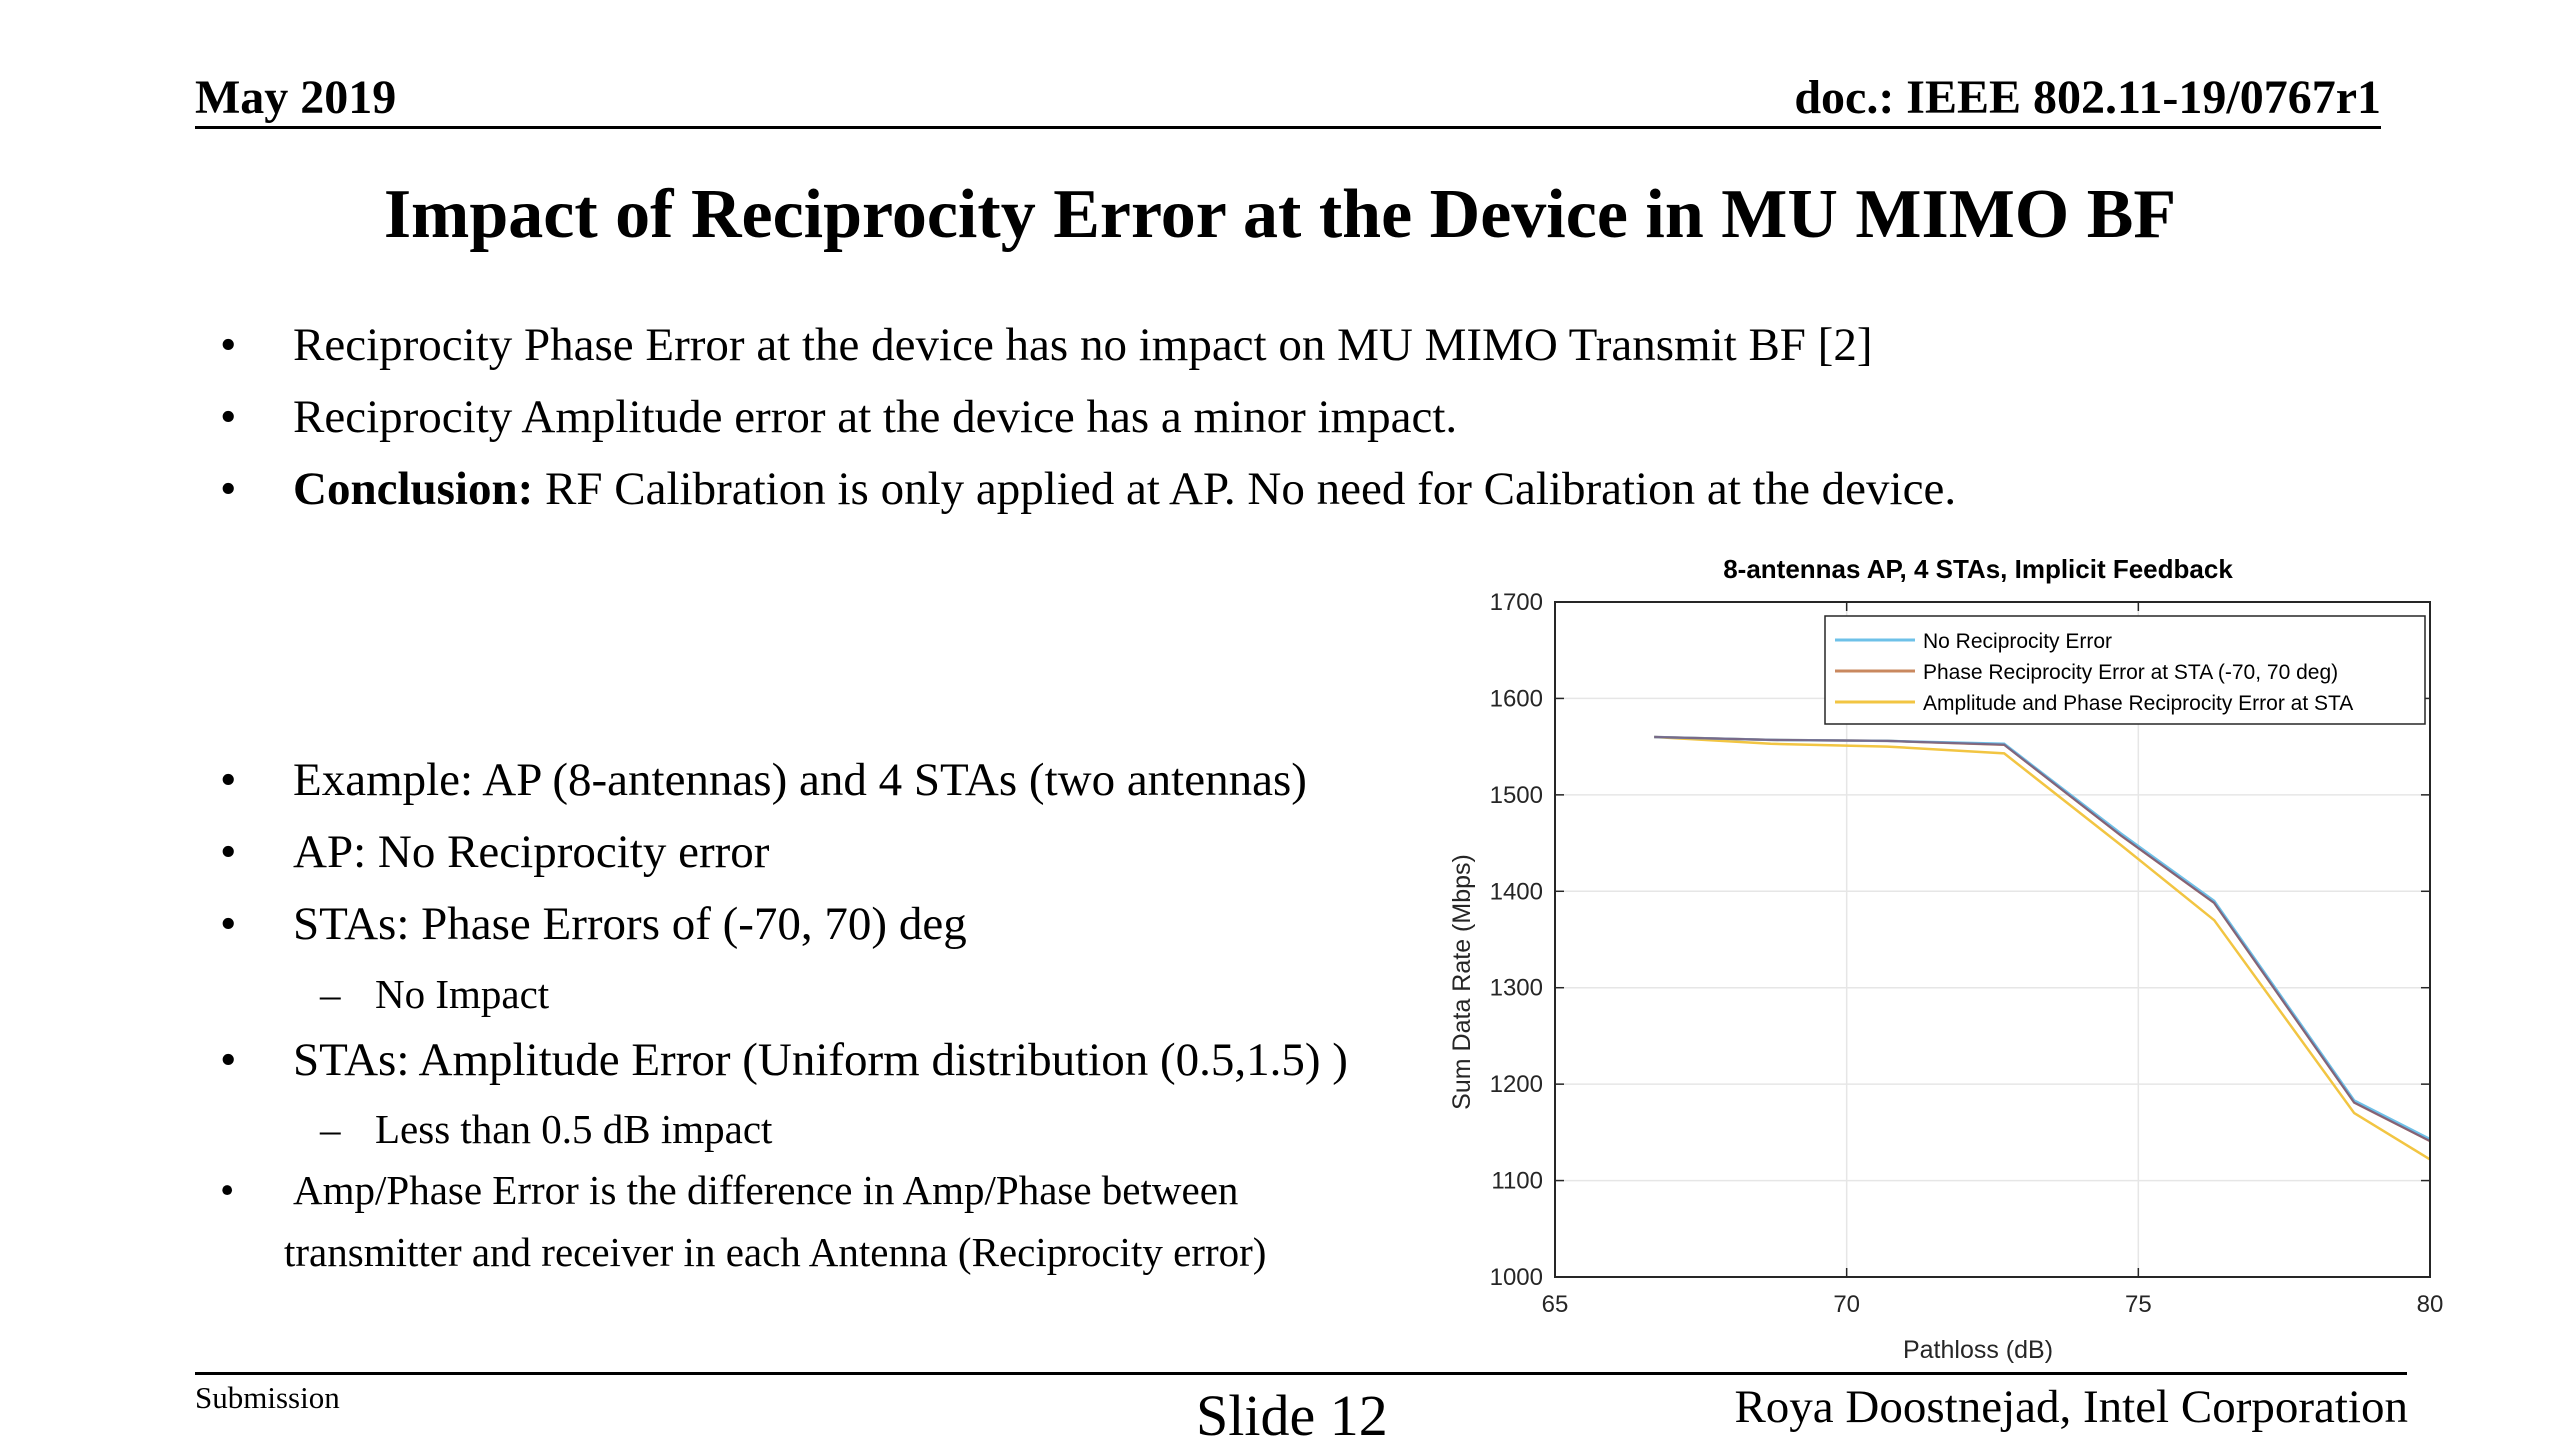  I want to click on bullet-text: STAs: Phase Errors of (-70, 70) deg, so click(630, 924).